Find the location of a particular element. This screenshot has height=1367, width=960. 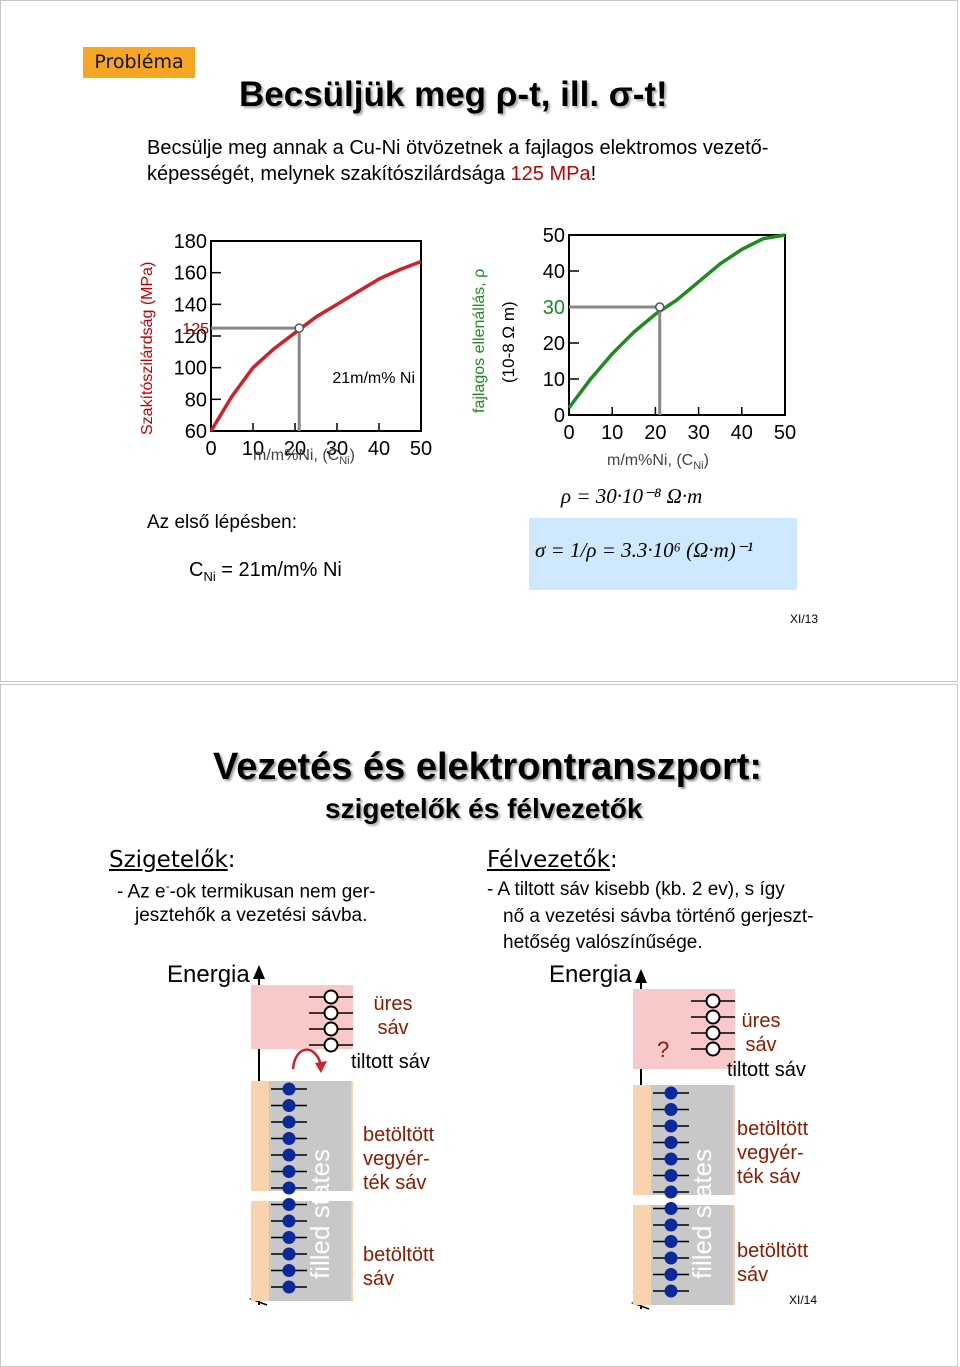

formula-box is located at coordinates (663, 554).